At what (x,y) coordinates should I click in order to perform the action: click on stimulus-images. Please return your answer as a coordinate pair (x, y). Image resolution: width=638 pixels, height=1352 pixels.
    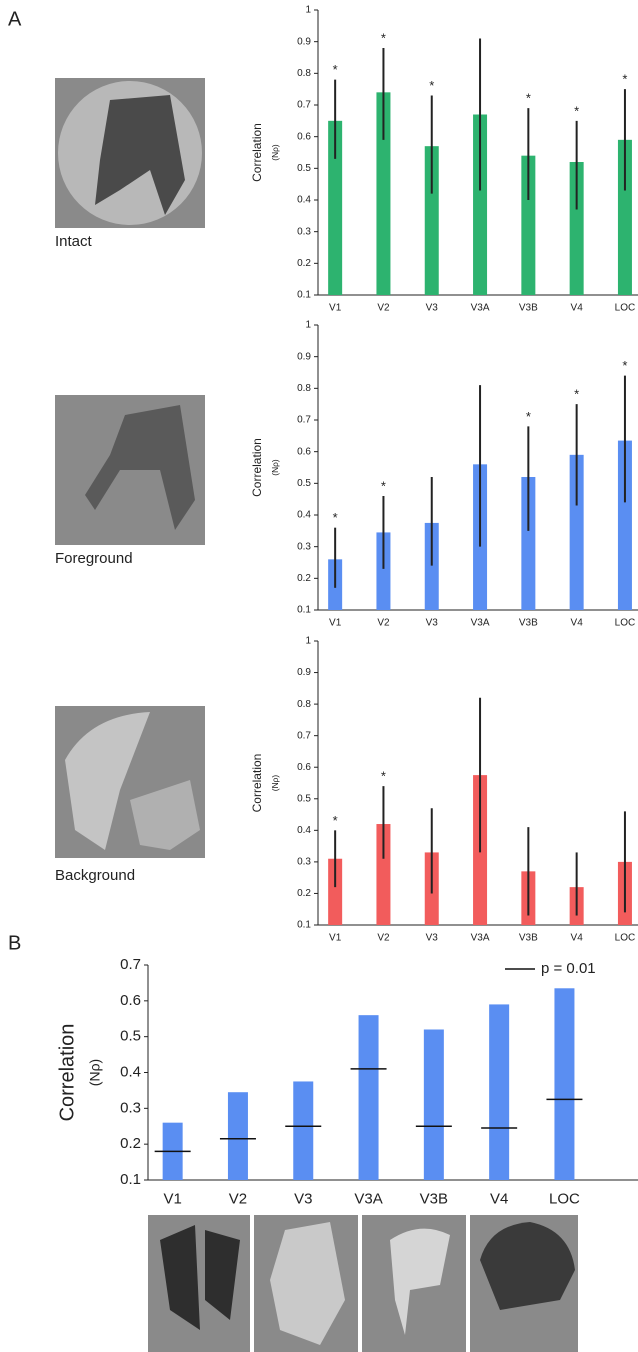
    Looking at the image, I should click on (130, 468).